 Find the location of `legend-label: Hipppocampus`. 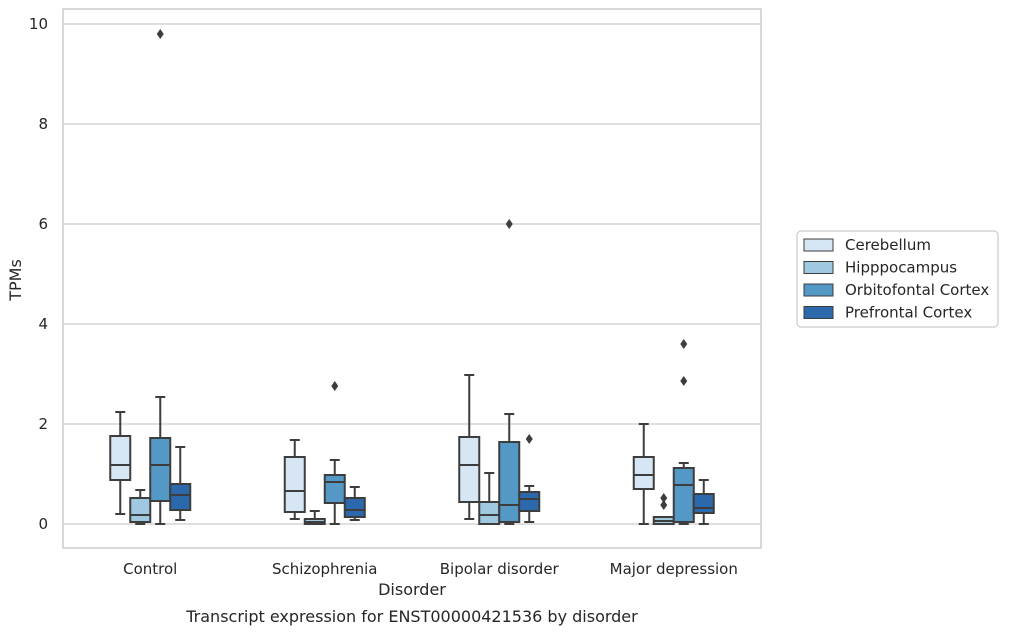

legend-label: Hipppocampus is located at coordinates (901, 268).